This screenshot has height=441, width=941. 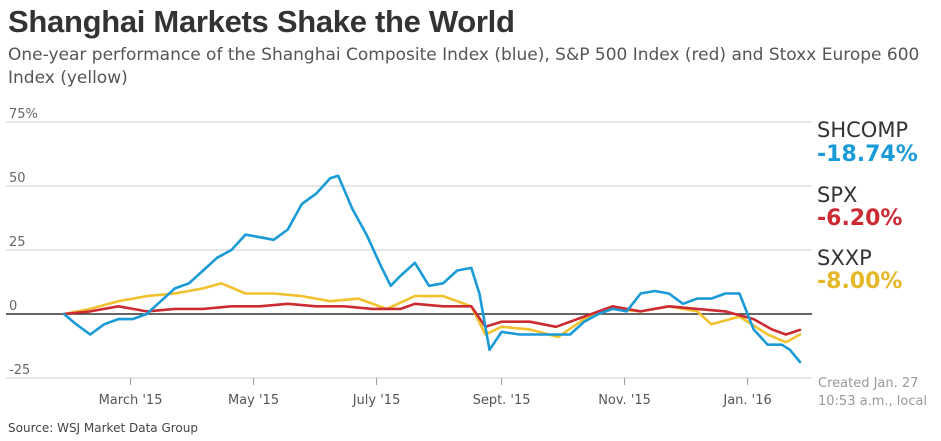 What do you see at coordinates (873, 401) in the screenshot?
I see `created-time: 10:53 a.m., local` at bounding box center [873, 401].